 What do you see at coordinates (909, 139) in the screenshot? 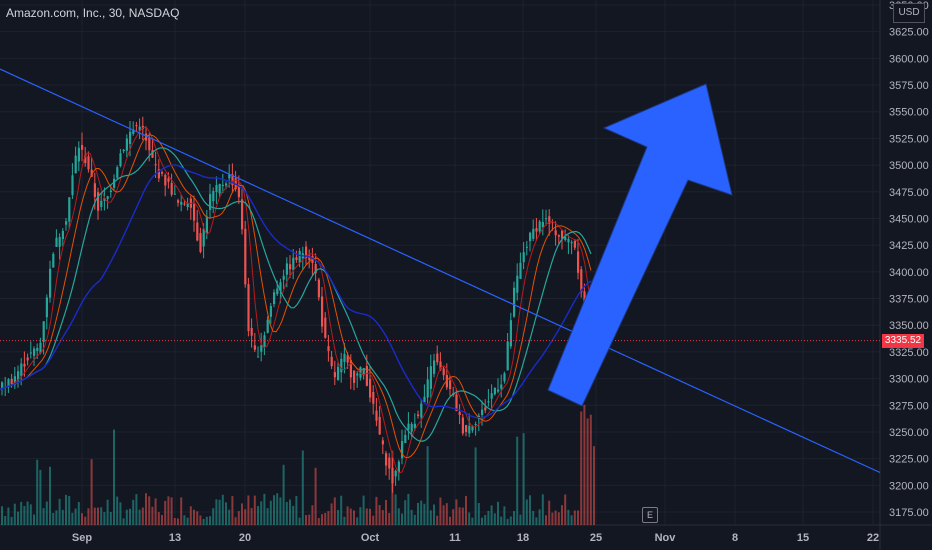
I see `y-tick-label: 3525.00` at bounding box center [909, 139].